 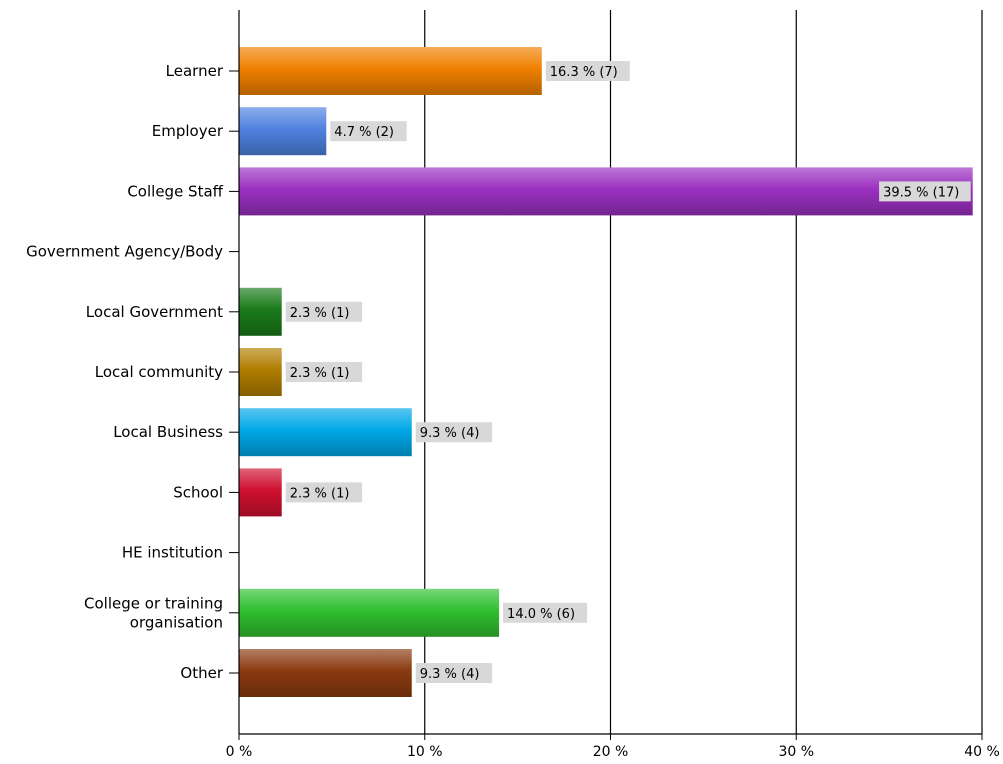 I want to click on x-tick-label: 20 %, so click(x=611, y=752).